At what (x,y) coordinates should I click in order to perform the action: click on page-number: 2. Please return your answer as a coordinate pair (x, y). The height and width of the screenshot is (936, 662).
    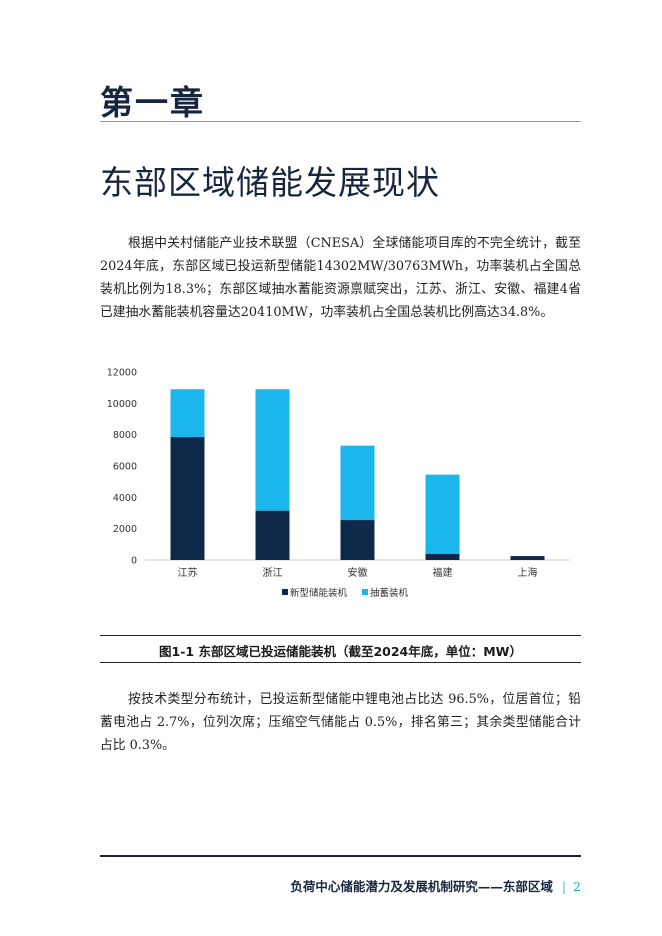
    Looking at the image, I should click on (577, 886).